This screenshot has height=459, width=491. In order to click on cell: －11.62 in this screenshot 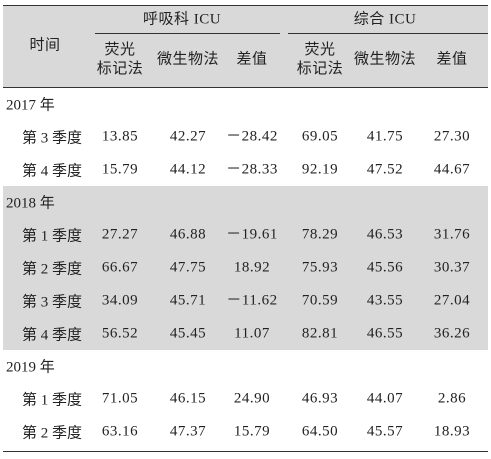, I will do `click(252, 300)`.